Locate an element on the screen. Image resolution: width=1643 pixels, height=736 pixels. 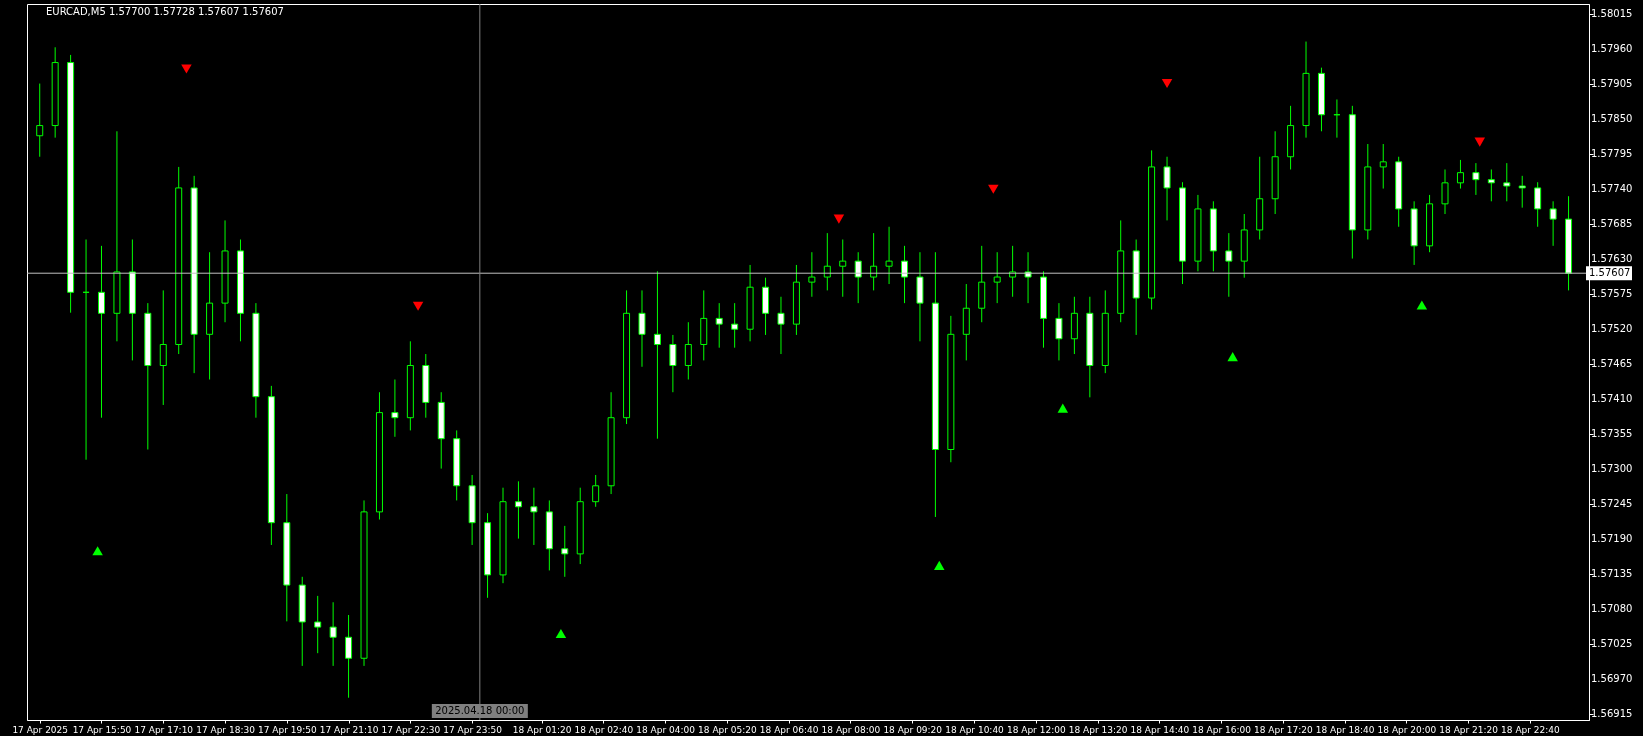
x-tick-label: 18 Apr 05:20 is located at coordinates (728, 729).